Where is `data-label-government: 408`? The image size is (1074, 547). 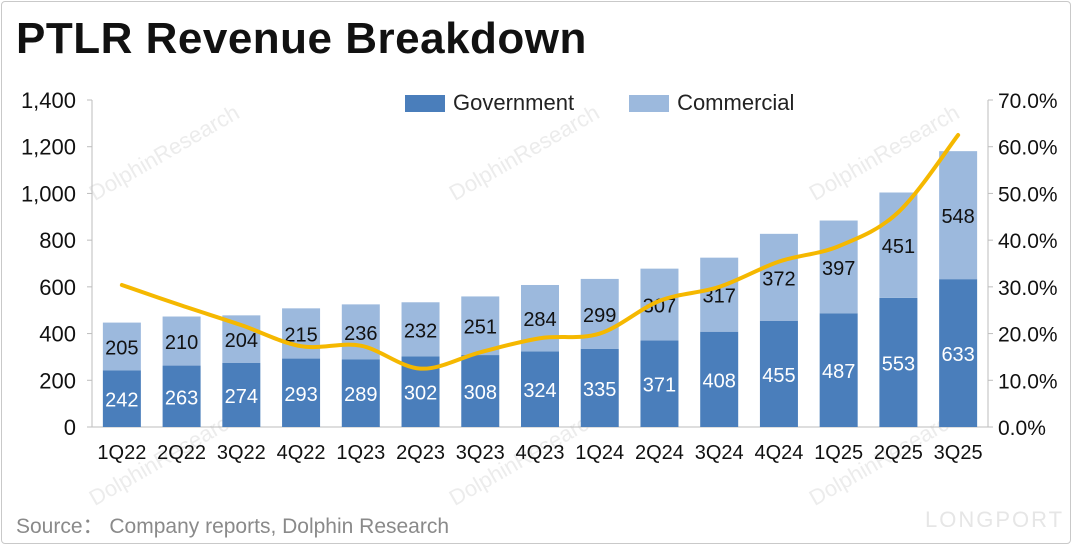
data-label-government: 408 is located at coordinates (719, 381).